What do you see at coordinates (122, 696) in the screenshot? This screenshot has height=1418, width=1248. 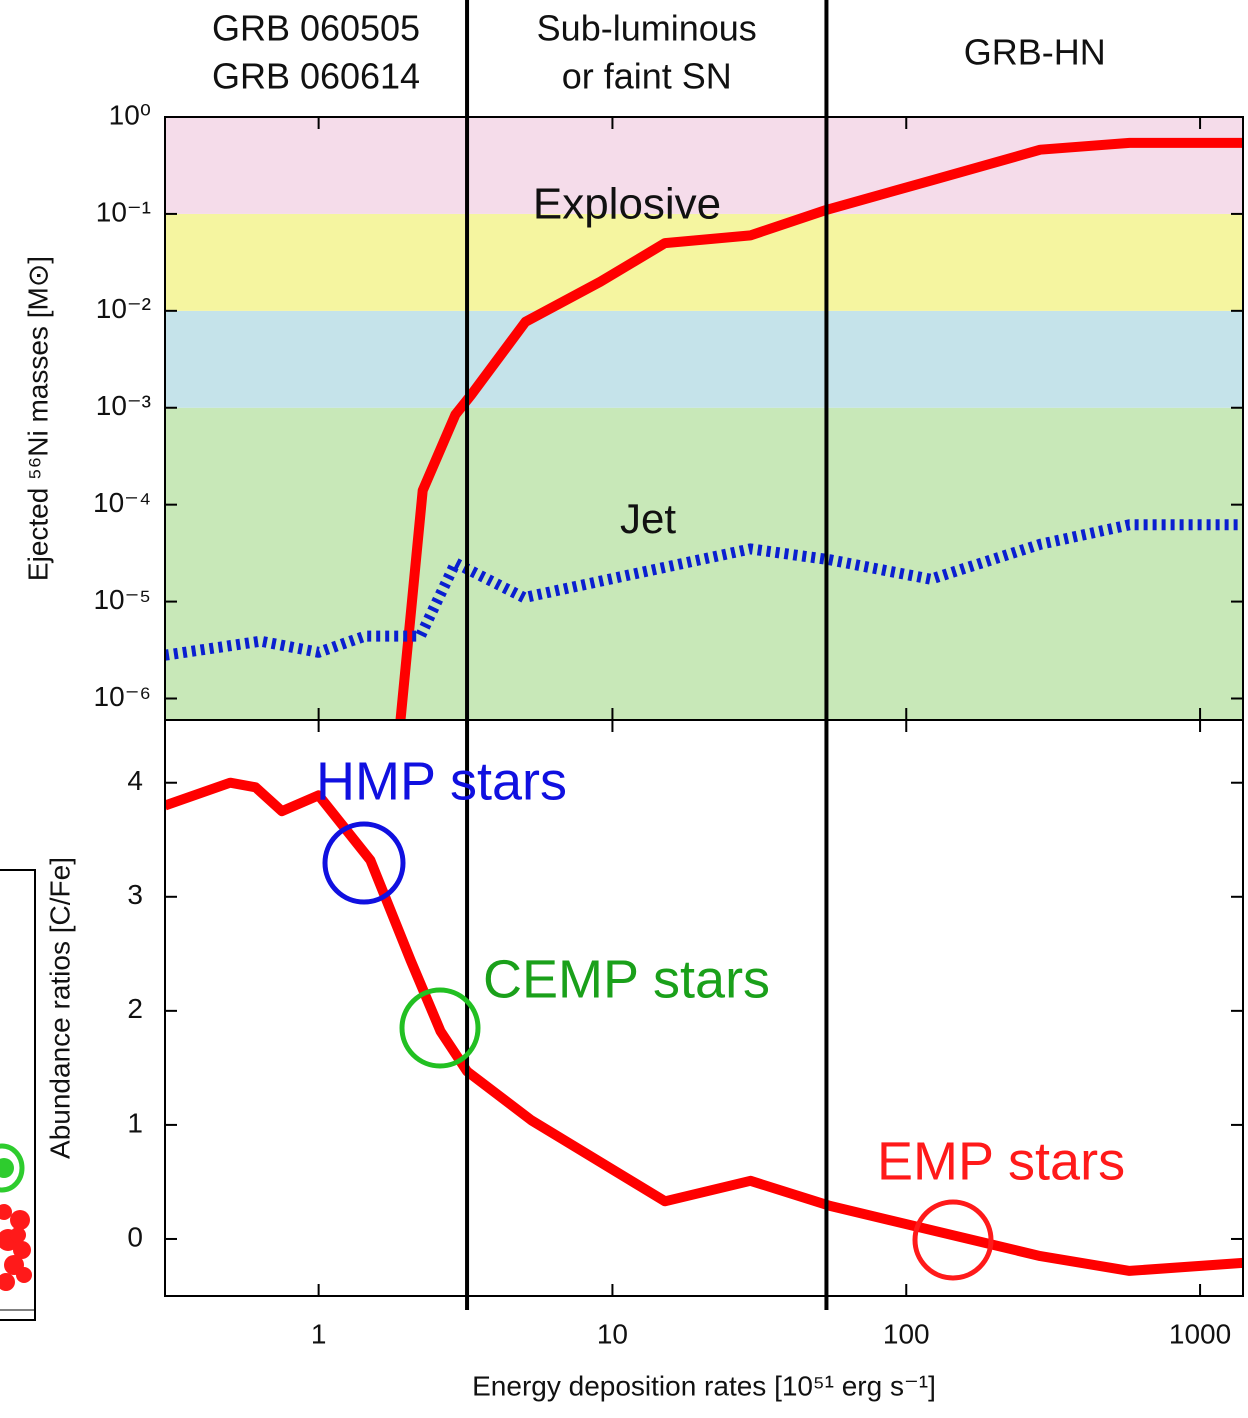 I see `y-tick-label: 10⁻⁶` at bounding box center [122, 696].